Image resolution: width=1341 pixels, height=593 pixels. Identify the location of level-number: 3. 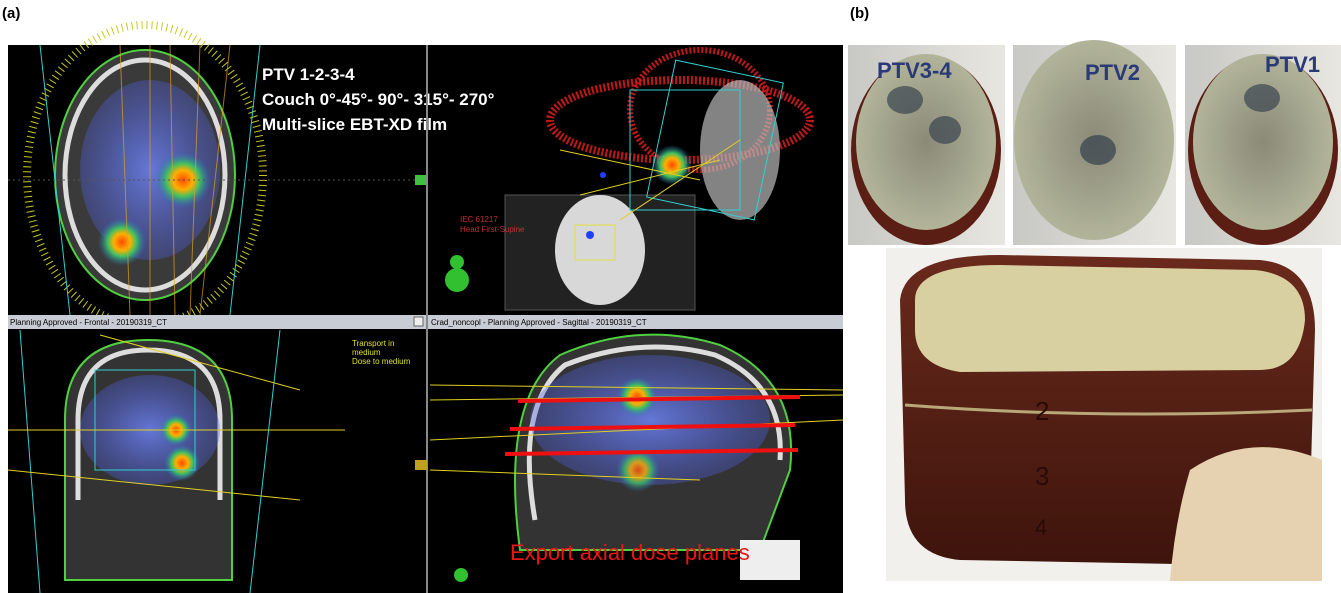
(1042, 476).